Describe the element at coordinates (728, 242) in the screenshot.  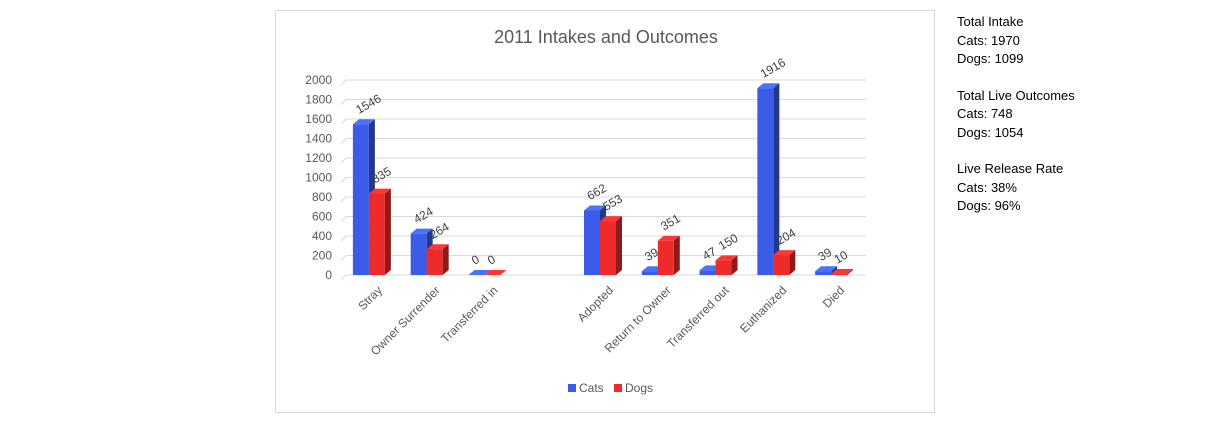
I see `data-label-dogs: 150` at that location.